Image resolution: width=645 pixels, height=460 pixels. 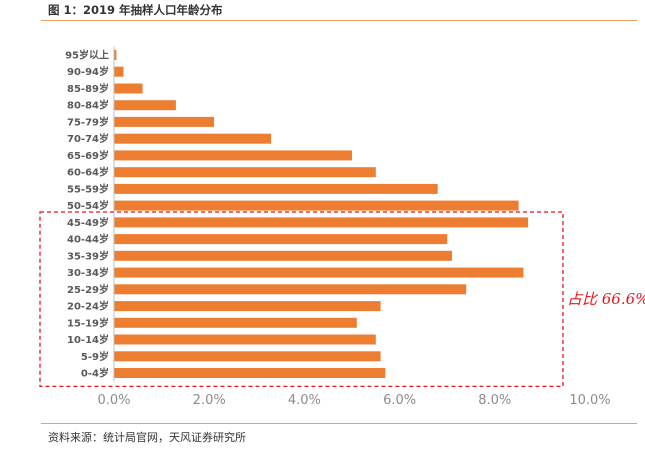 What do you see at coordinates (304, 400) in the screenshot?
I see `x-tick-label: 4.0%` at bounding box center [304, 400].